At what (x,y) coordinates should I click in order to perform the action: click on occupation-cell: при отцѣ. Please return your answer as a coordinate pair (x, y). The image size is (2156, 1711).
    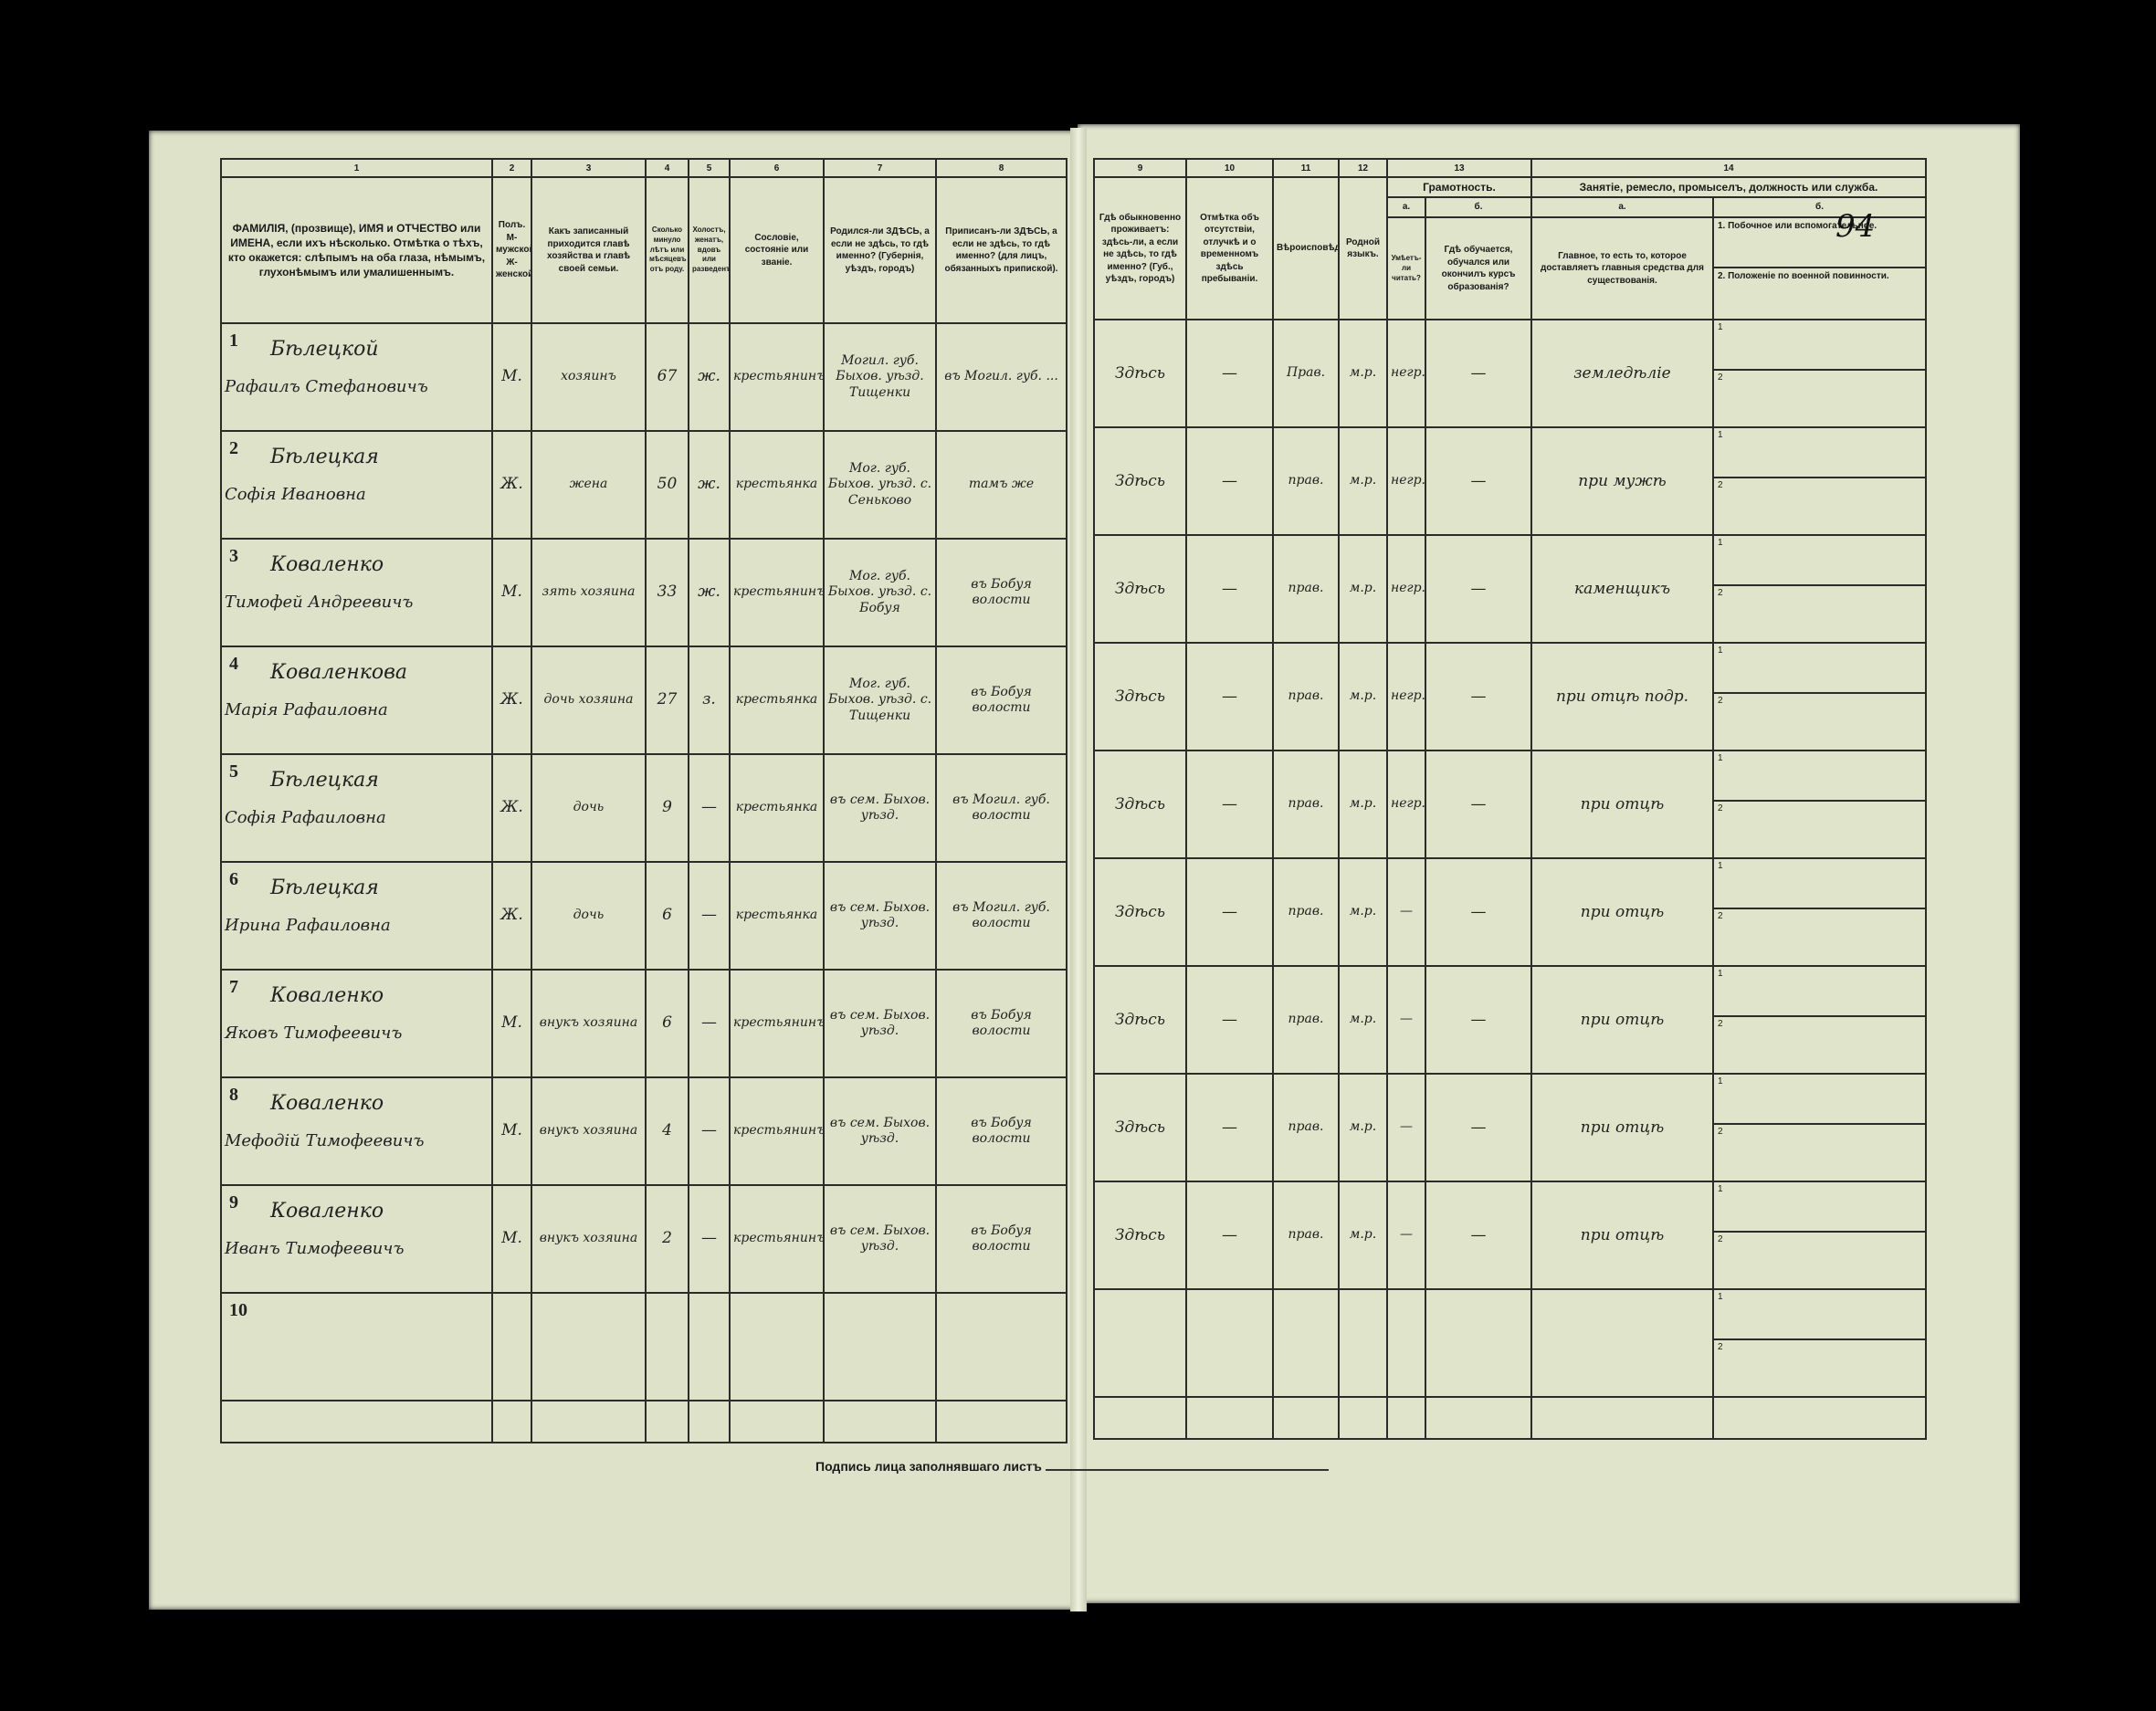
    Looking at the image, I should click on (1622, 1128).